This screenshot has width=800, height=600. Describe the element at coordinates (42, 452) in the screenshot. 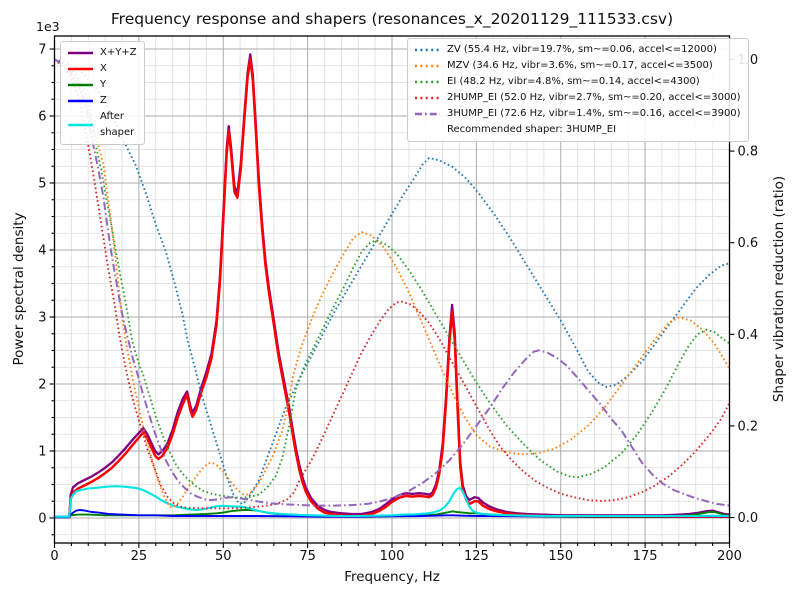

I see `y-left-tick-label: 1` at that location.